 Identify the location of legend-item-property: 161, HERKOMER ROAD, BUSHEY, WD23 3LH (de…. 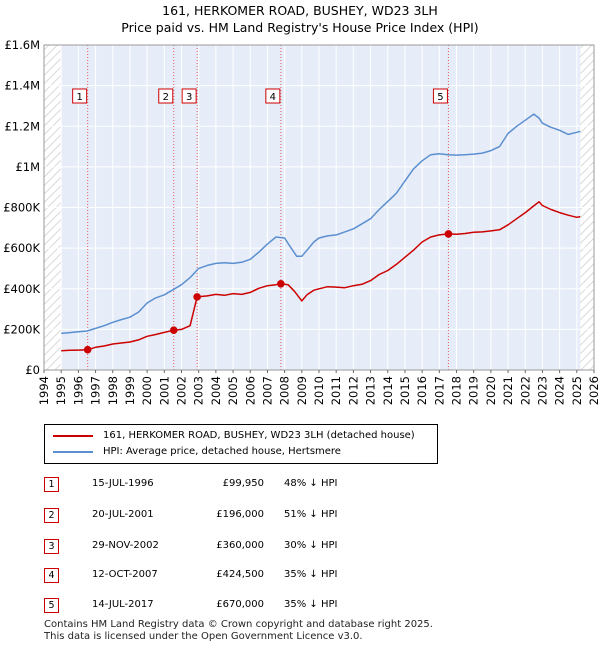
(234, 435).